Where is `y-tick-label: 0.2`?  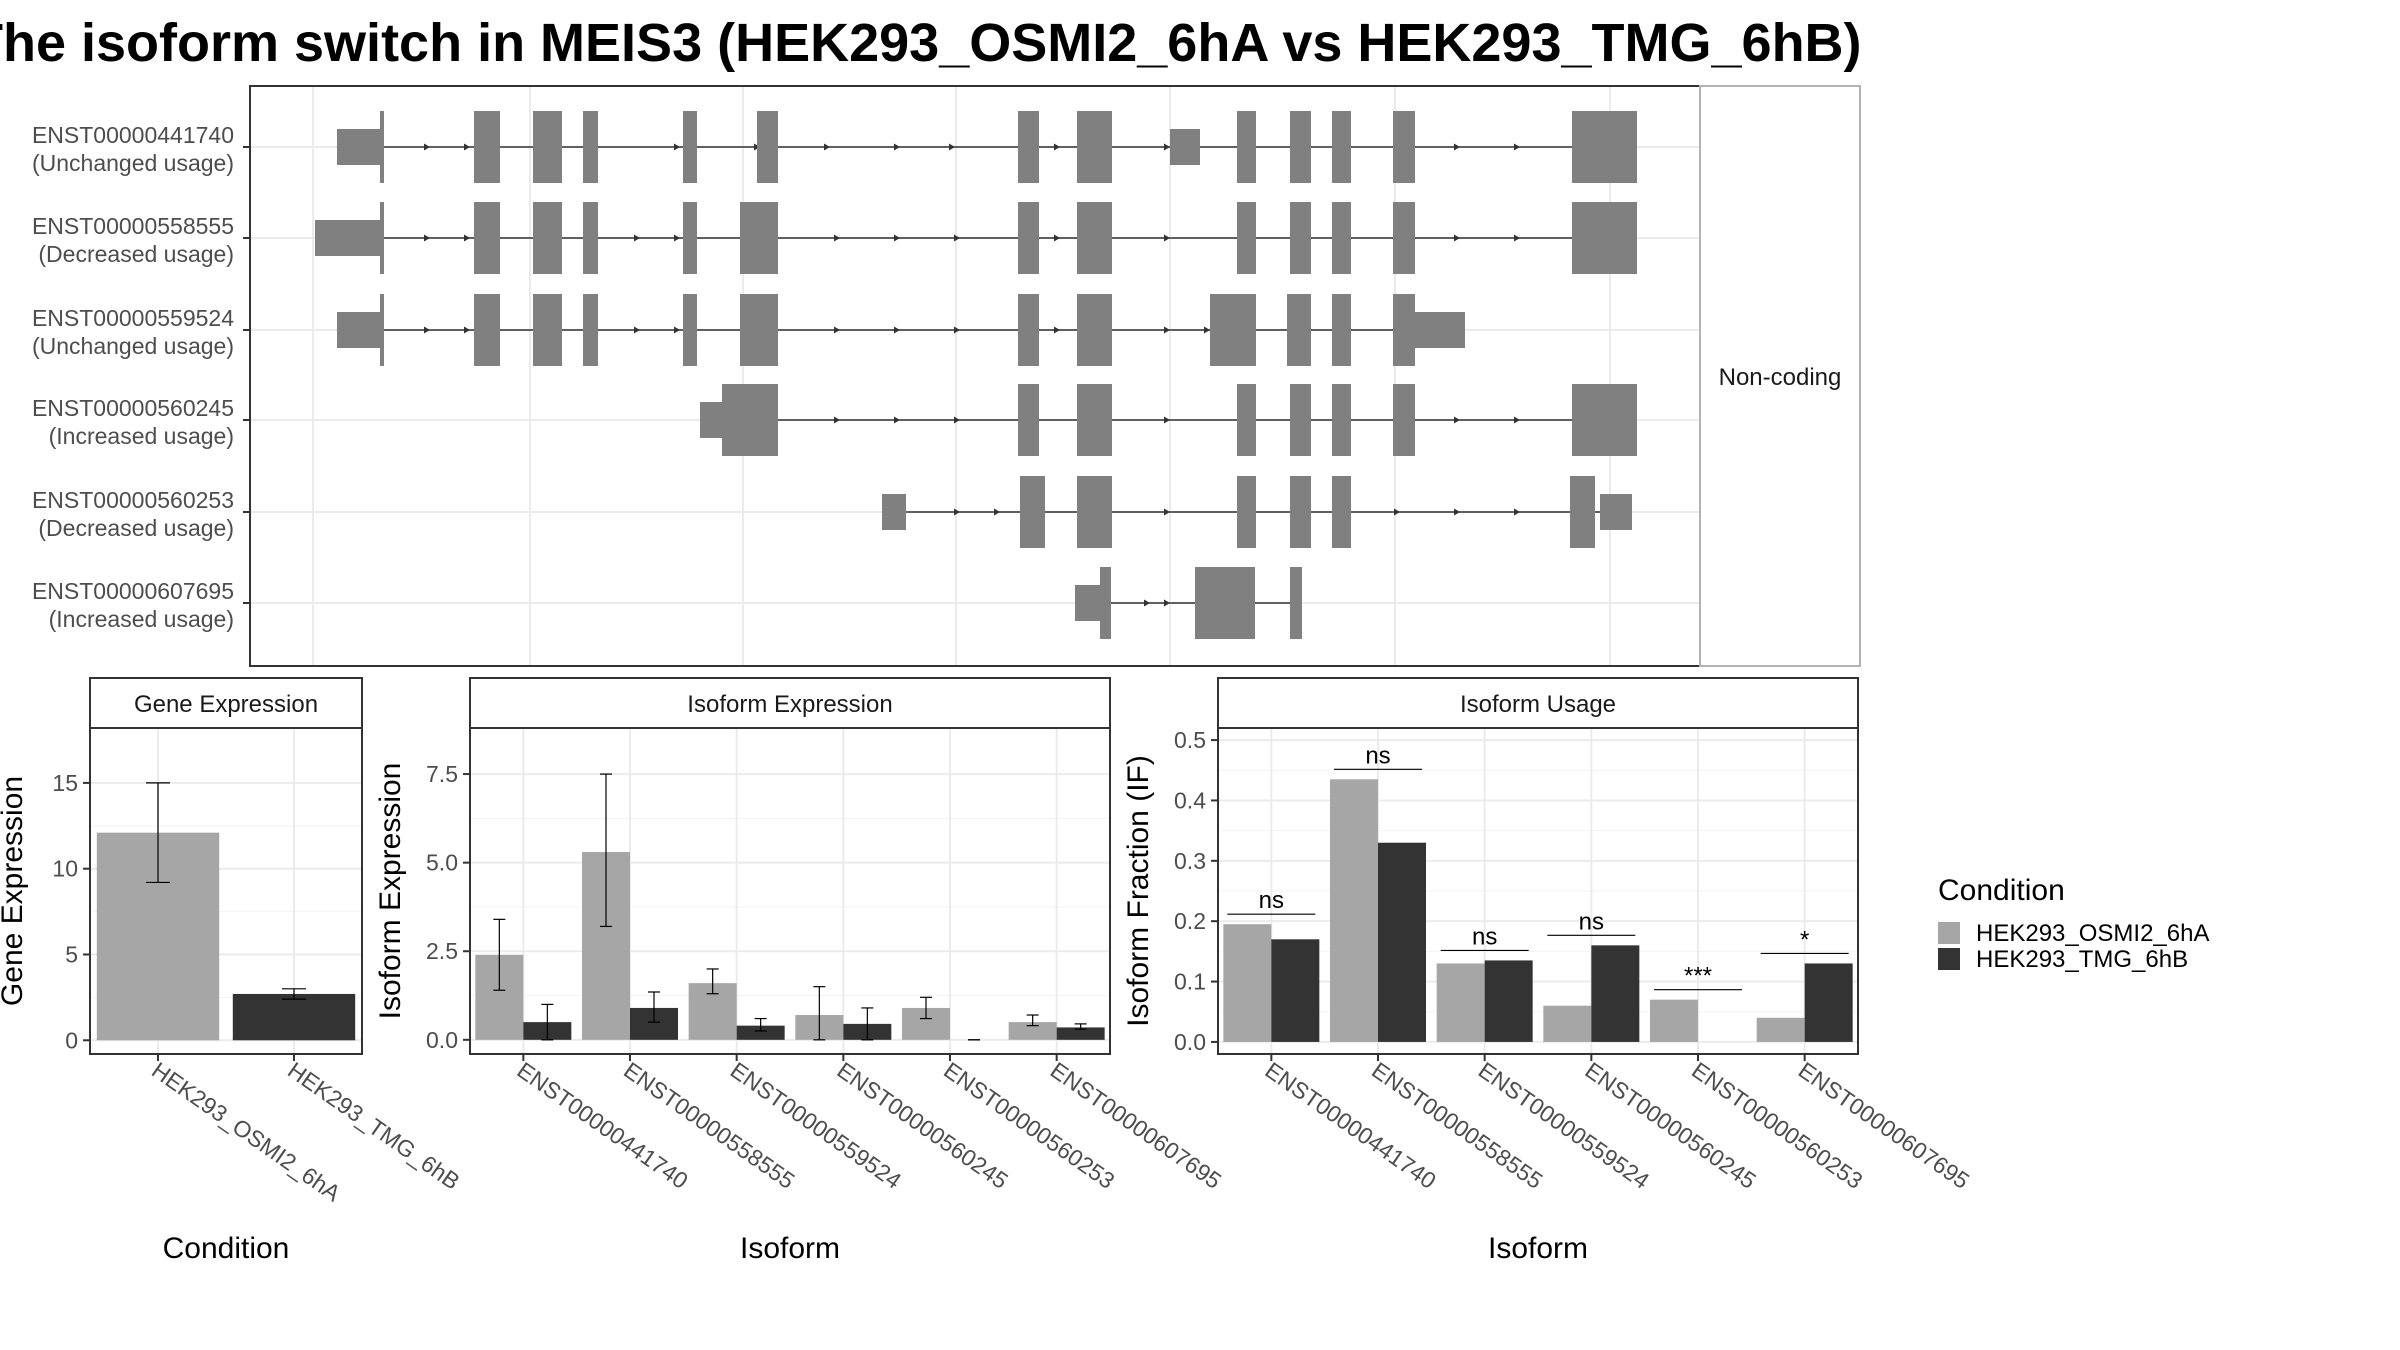
y-tick-label: 0.2 is located at coordinates (1190, 921).